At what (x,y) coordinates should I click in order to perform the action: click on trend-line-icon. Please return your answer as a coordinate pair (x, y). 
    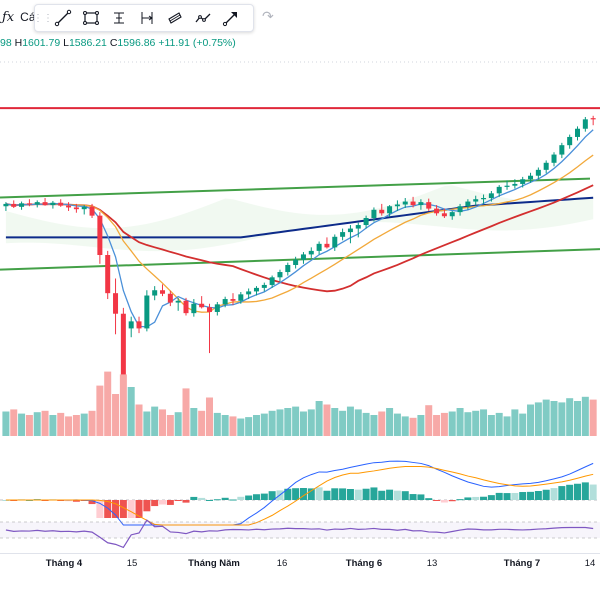
    Looking at the image, I should click on (63, 18).